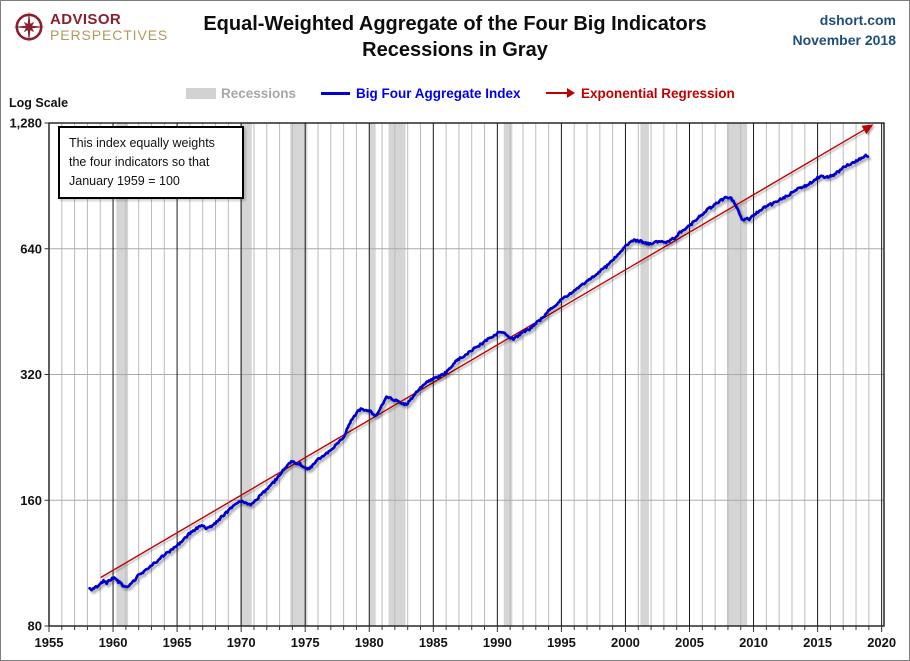 This screenshot has width=910, height=661. I want to click on legend-item-recessions: Recessions, so click(241, 93).